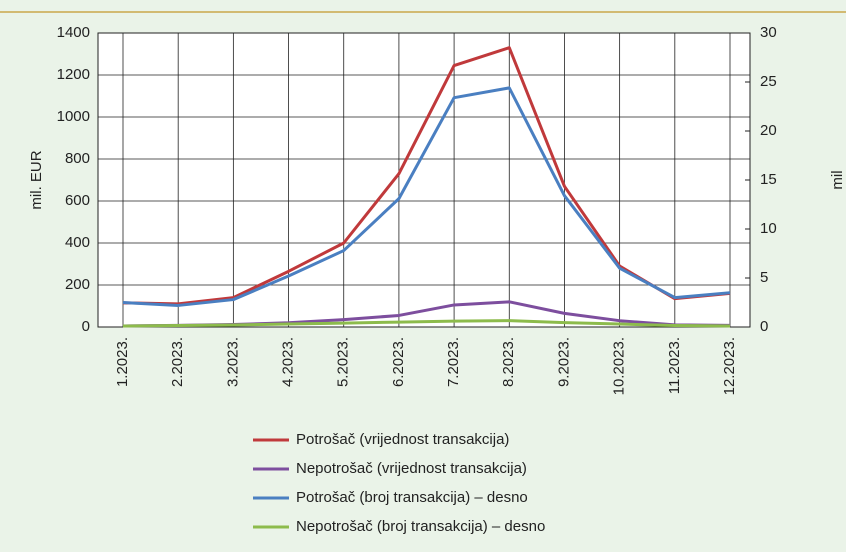  Describe the element at coordinates (764, 326) in the screenshot. I see `y2-tick-label: 0` at that location.